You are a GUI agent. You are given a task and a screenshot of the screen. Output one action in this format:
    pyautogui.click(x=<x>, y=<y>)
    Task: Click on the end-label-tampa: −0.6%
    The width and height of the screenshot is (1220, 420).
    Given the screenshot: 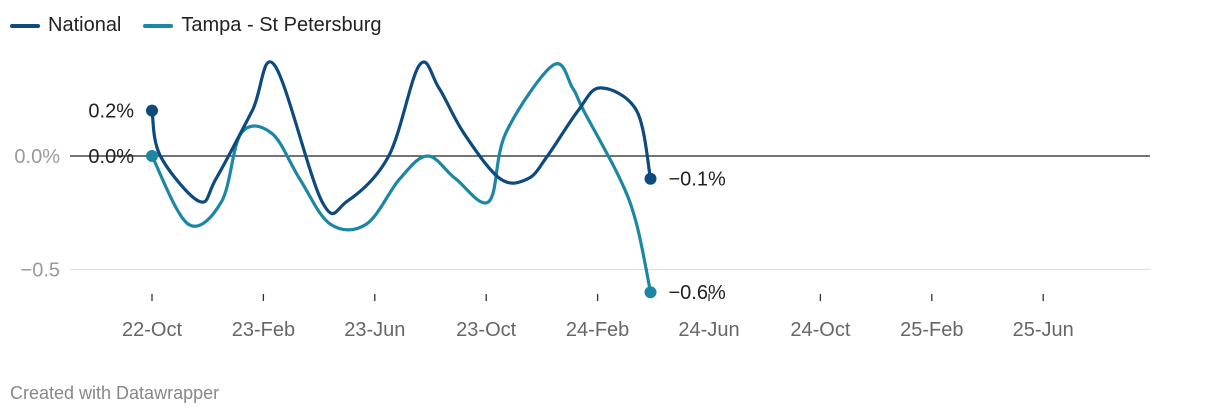 What is the action you would take?
    pyautogui.click(x=697, y=293)
    